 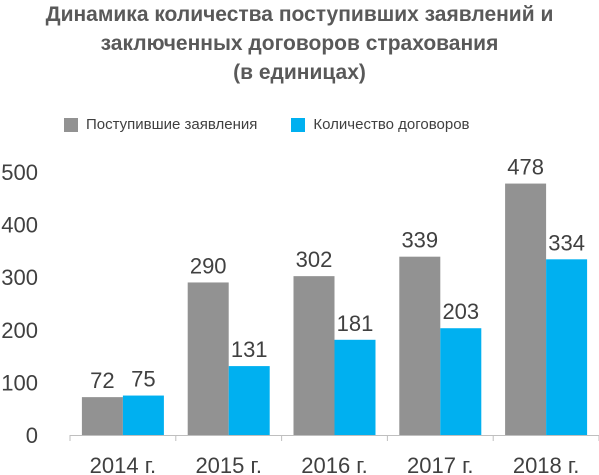 I want to click on legend-item-applications: Поступившие заявления, so click(x=160, y=124).